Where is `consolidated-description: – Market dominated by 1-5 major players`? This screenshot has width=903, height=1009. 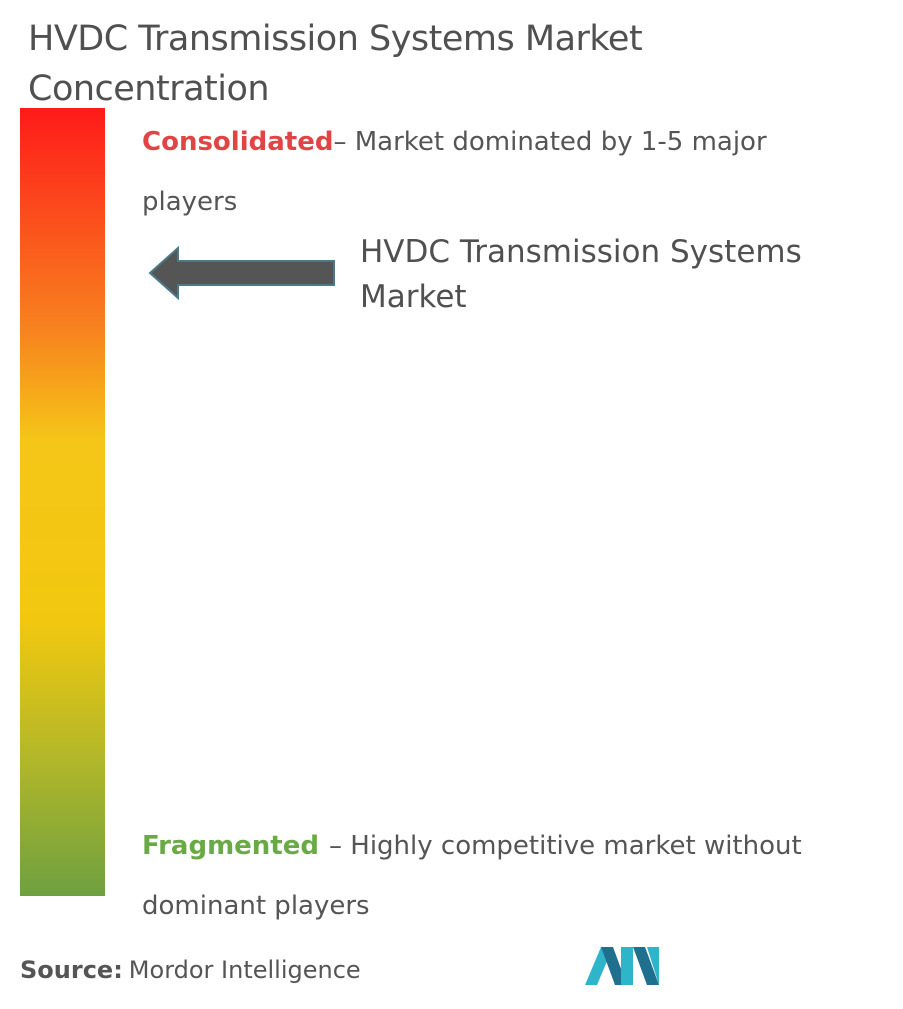 consolidated-description: – Market dominated by 1-5 major players is located at coordinates (454, 172).